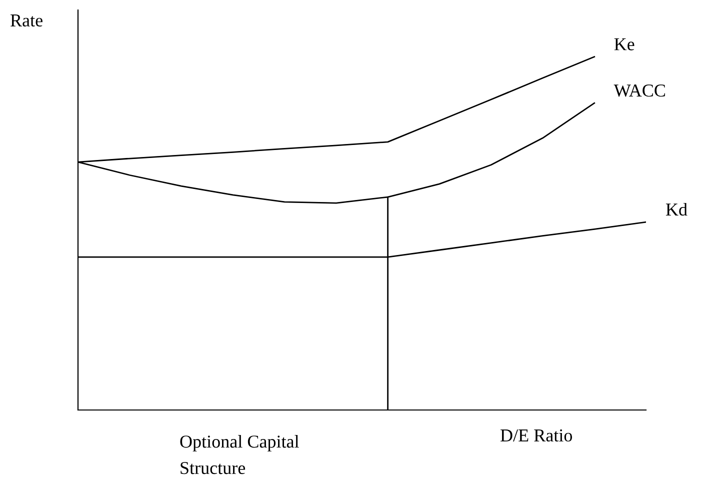 The width and height of the screenshot is (710, 492). I want to click on series-label: Ke, so click(624, 44).